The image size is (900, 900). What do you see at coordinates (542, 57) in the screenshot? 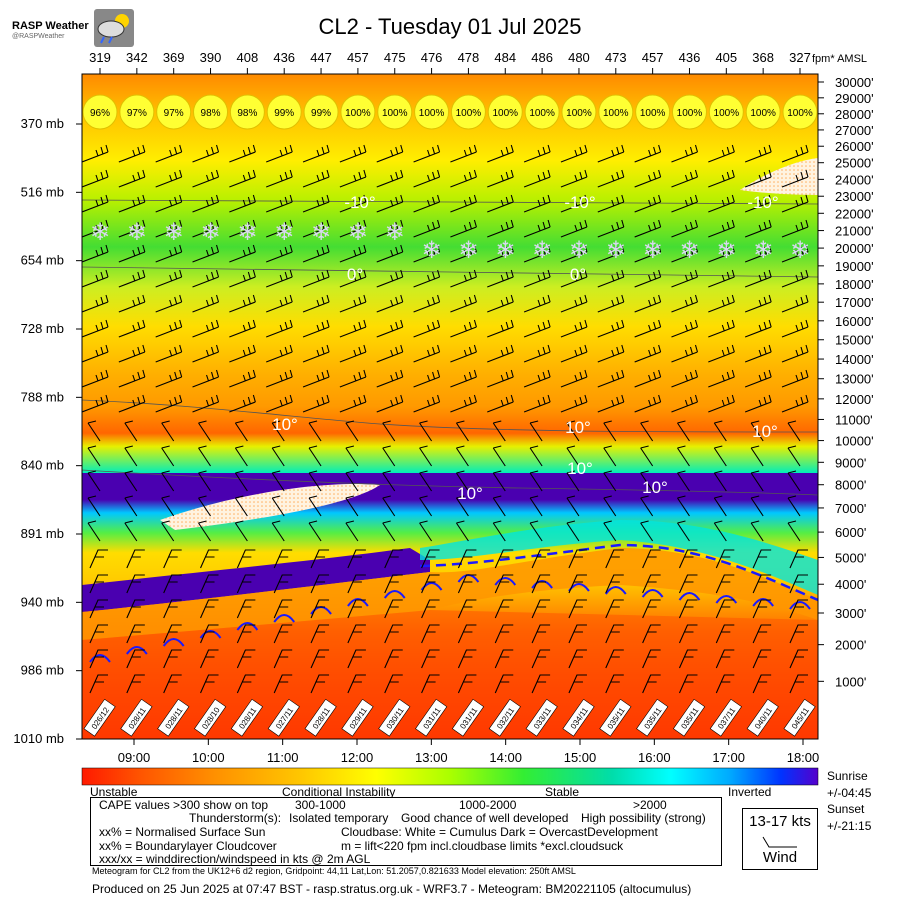
I see `top-value-label: 486` at bounding box center [542, 57].